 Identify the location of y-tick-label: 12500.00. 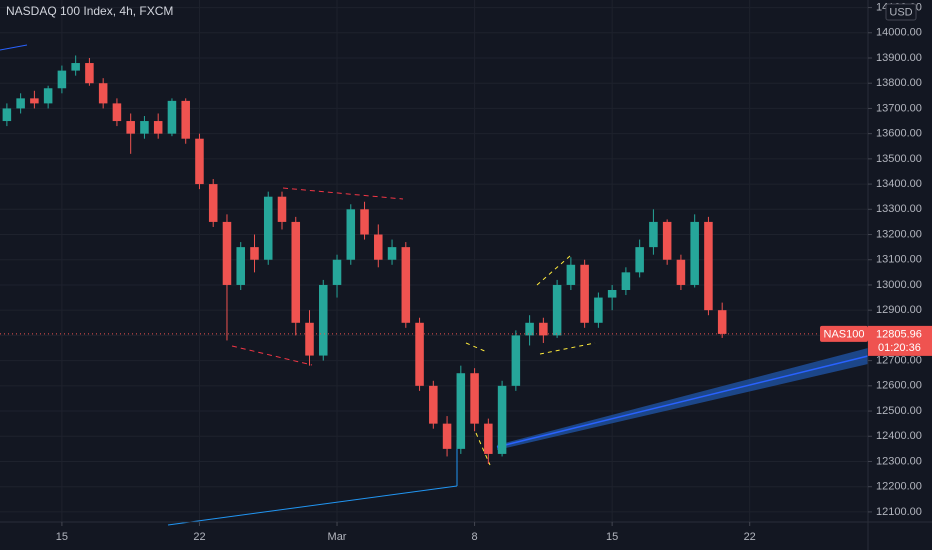
(899, 411).